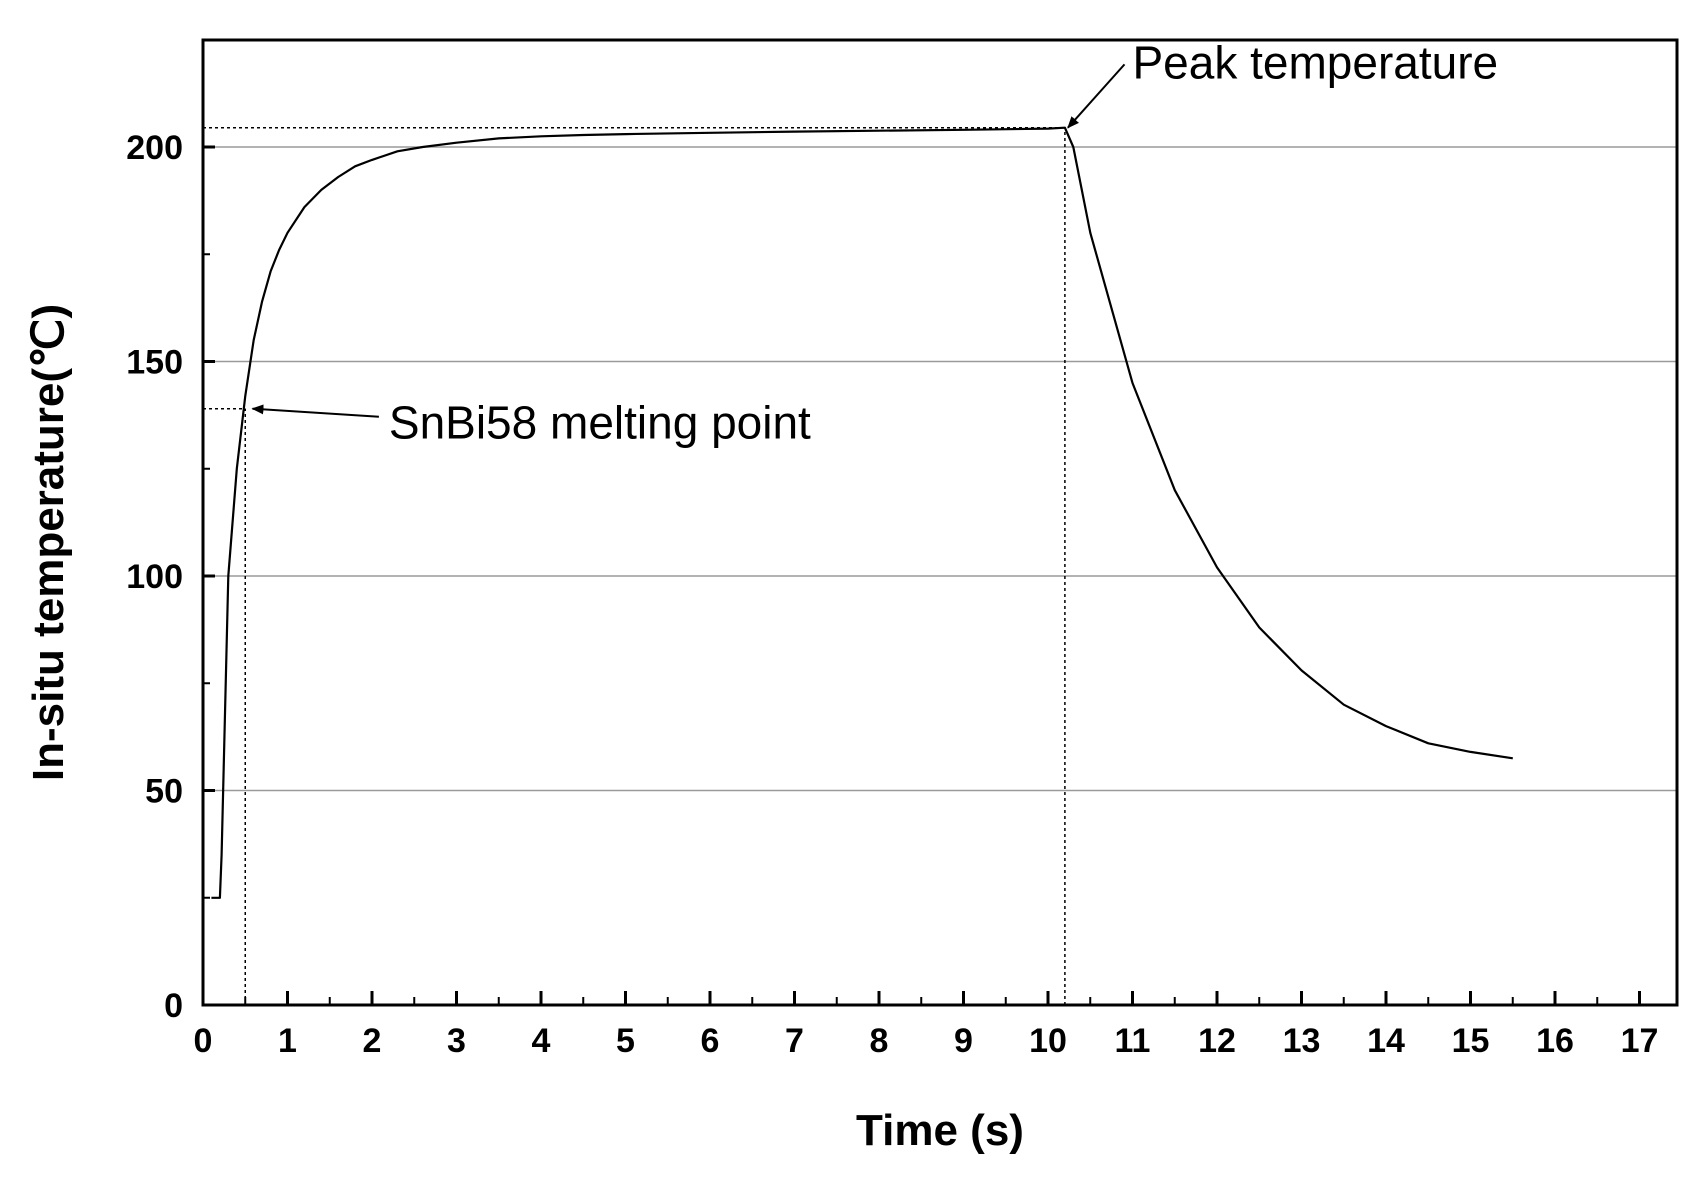 The image size is (1702, 1179). I want to click on x-tick-label: 15, so click(1471, 1041).